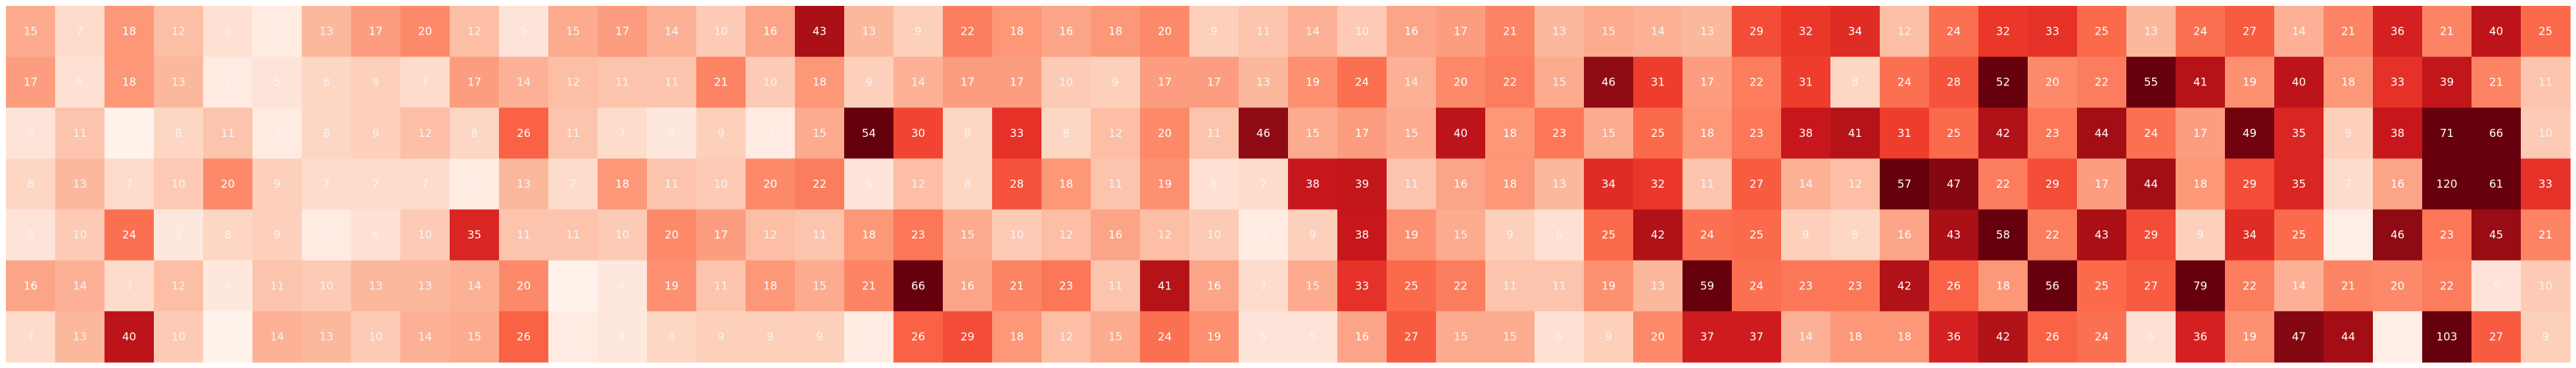 The width and height of the screenshot is (2576, 368). I want to click on heatmap-cell-r6-c51, so click(2546, 337).